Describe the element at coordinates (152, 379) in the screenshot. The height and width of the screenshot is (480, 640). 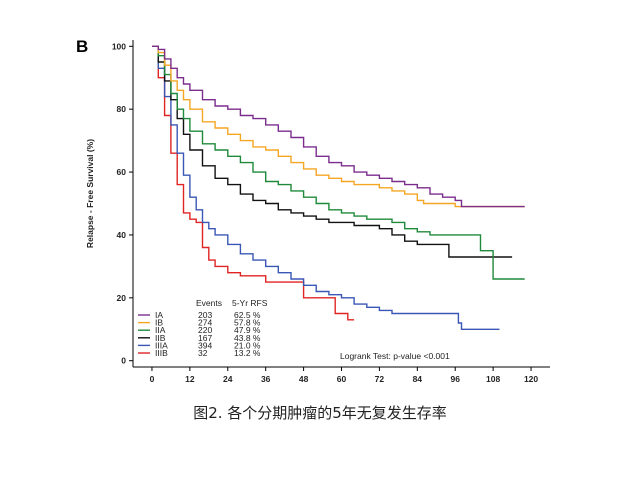
I see `x-tick-label: 0` at that location.